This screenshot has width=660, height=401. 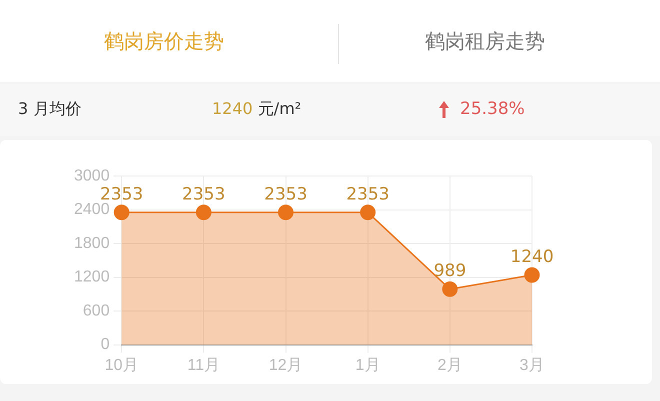 What do you see at coordinates (92, 175) in the screenshot?
I see `y-tick-label: 3000` at bounding box center [92, 175].